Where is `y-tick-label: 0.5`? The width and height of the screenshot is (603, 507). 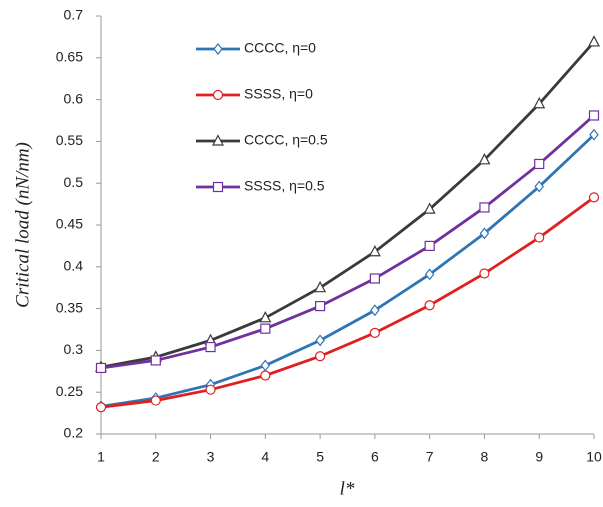
y-tick-label: 0.5 is located at coordinates (74, 182).